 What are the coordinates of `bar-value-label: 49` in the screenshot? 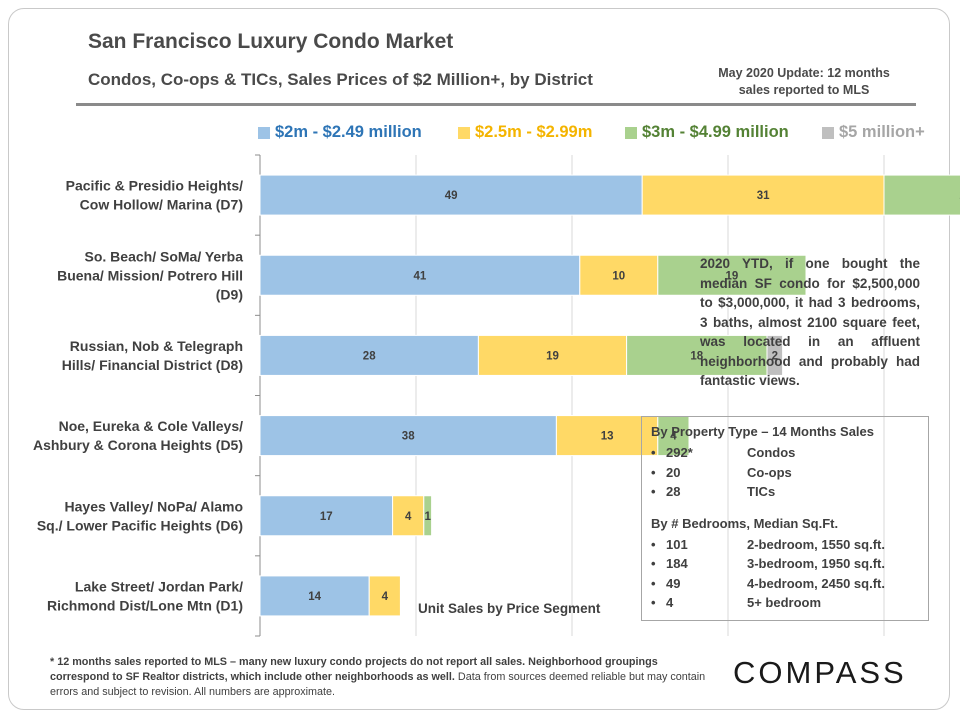 It's located at (451, 196).